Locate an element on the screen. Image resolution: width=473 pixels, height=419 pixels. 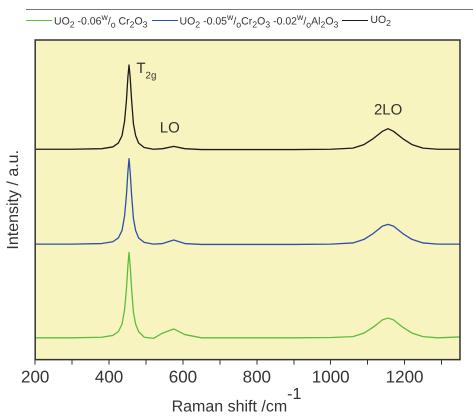
x-tick-label: 200 is located at coordinates (35, 376).